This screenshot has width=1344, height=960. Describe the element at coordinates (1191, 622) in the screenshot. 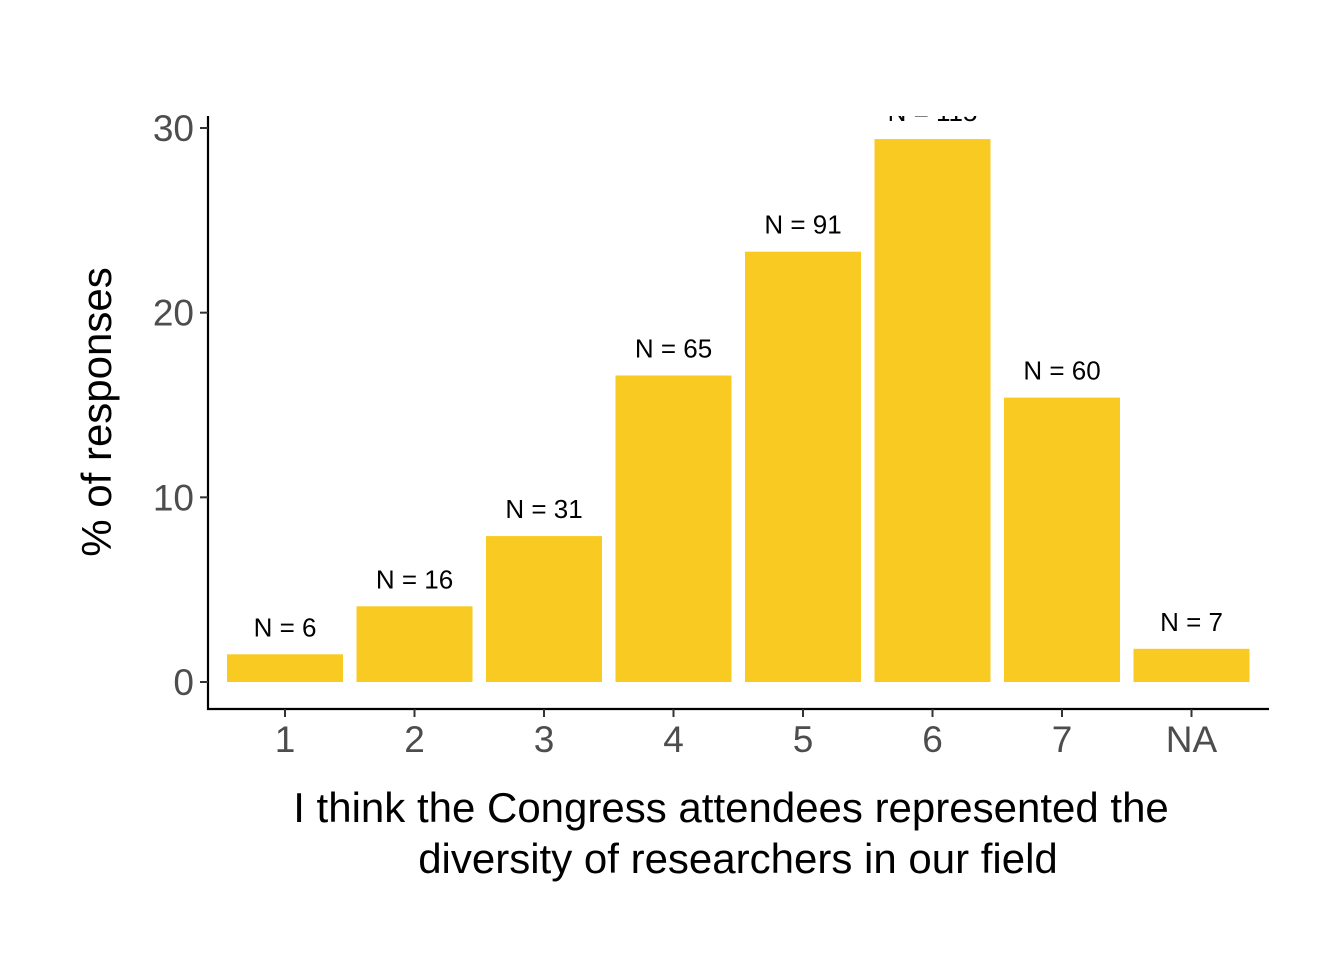

I see `data-label-NA: N = 7` at that location.